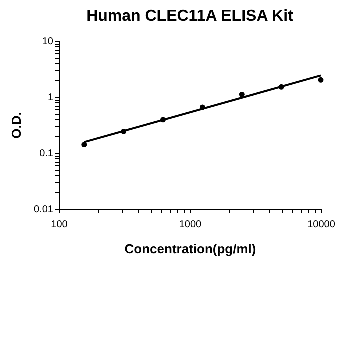 Image resolution: width=350 pixels, height=350 pixels. What do you see at coordinates (48, 42) in the screenshot?
I see `y-tick-label: 10` at bounding box center [48, 42].